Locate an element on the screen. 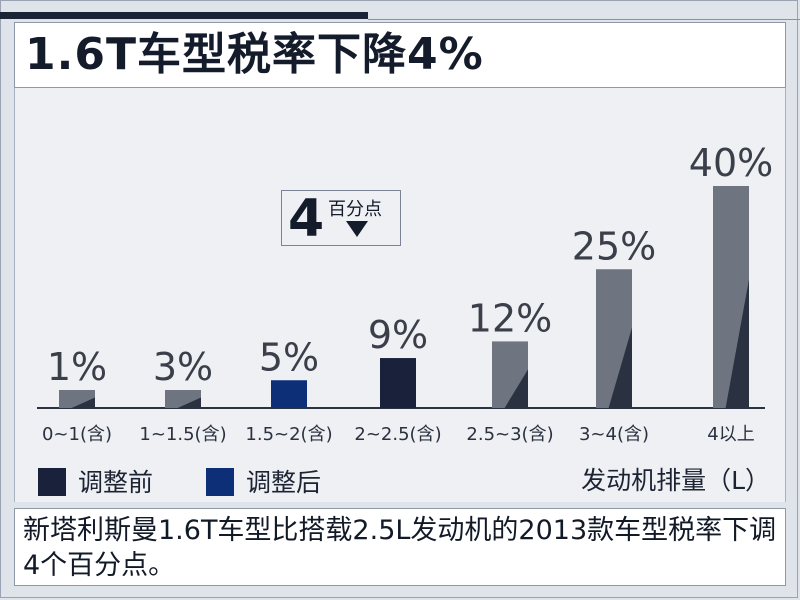 The height and width of the screenshot is (600, 800). page-title: 1.6T车型税率下降4% is located at coordinates (254, 54).